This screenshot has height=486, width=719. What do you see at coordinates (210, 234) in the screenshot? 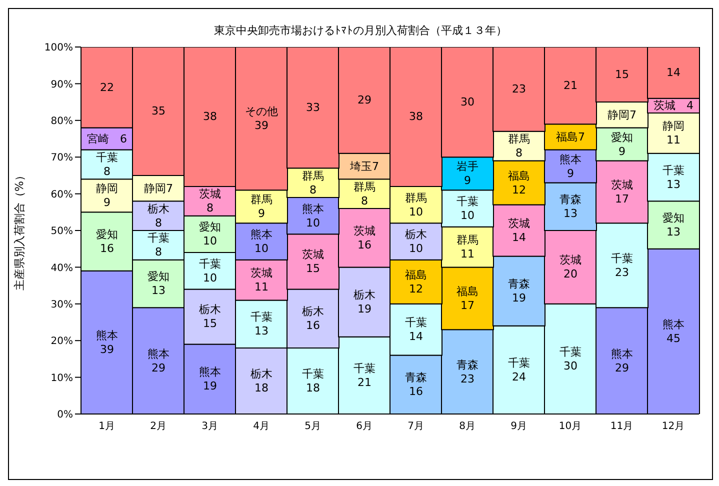
I see `data-label: 愛知 10` at bounding box center [210, 234].